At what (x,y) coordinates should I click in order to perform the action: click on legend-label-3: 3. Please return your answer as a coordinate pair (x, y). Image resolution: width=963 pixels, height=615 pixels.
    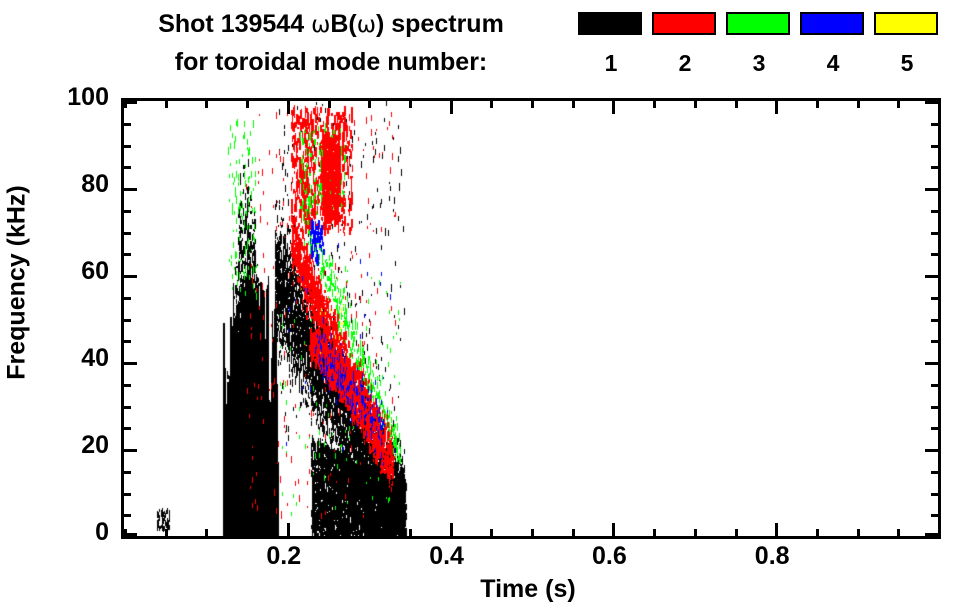
    Looking at the image, I should click on (759, 63).